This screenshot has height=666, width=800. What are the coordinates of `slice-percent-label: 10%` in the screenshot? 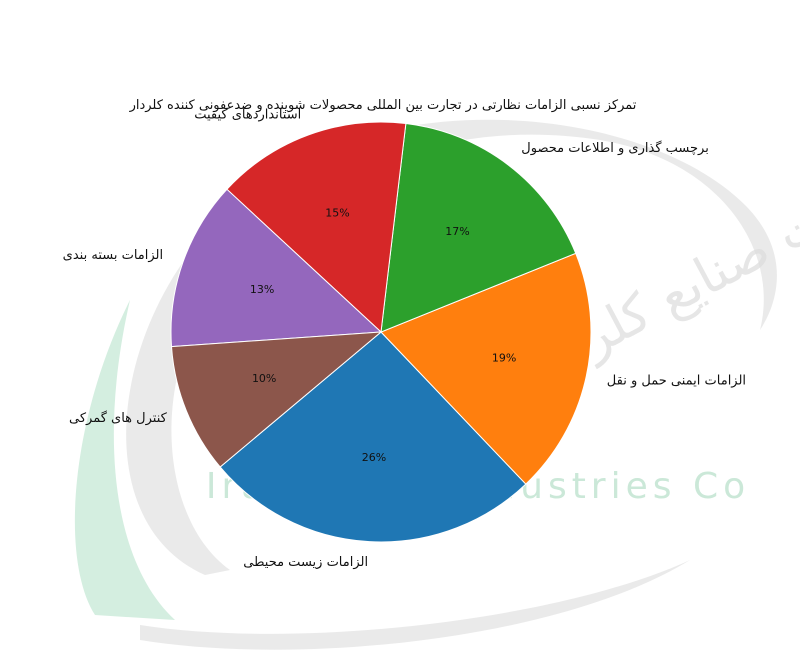 It's located at (264, 378).